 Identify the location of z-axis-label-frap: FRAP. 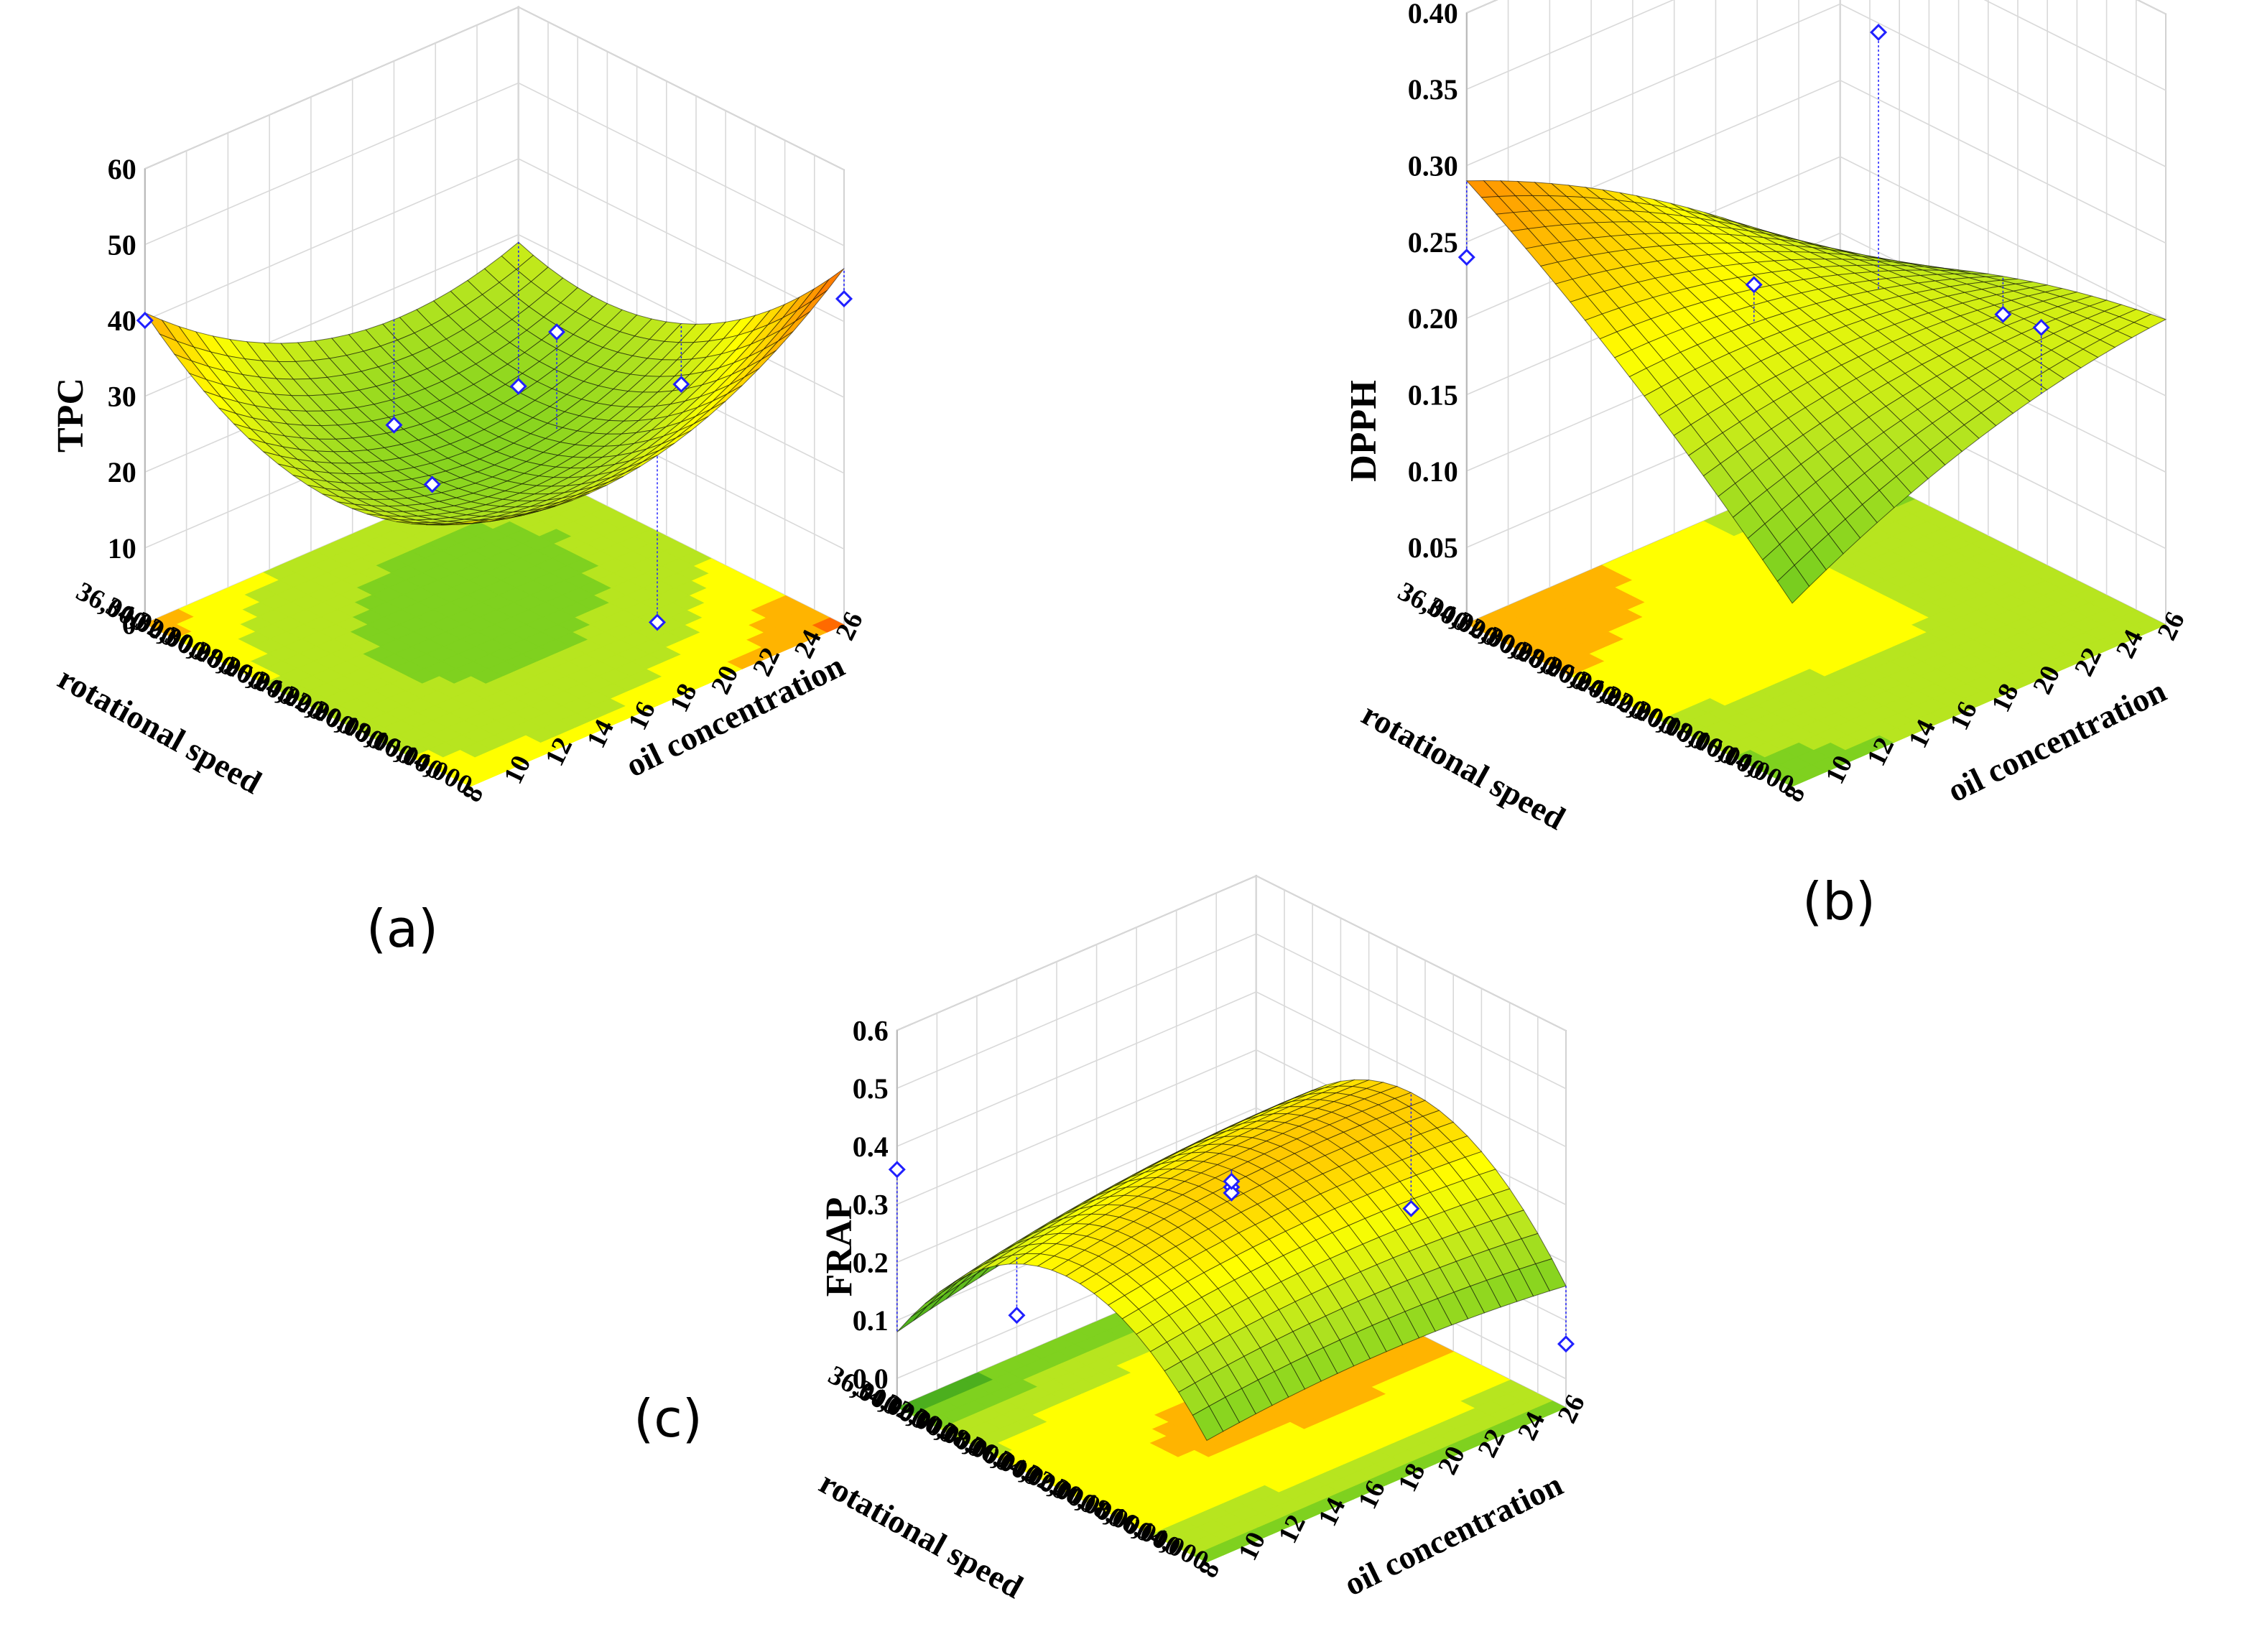
(840, 1247).